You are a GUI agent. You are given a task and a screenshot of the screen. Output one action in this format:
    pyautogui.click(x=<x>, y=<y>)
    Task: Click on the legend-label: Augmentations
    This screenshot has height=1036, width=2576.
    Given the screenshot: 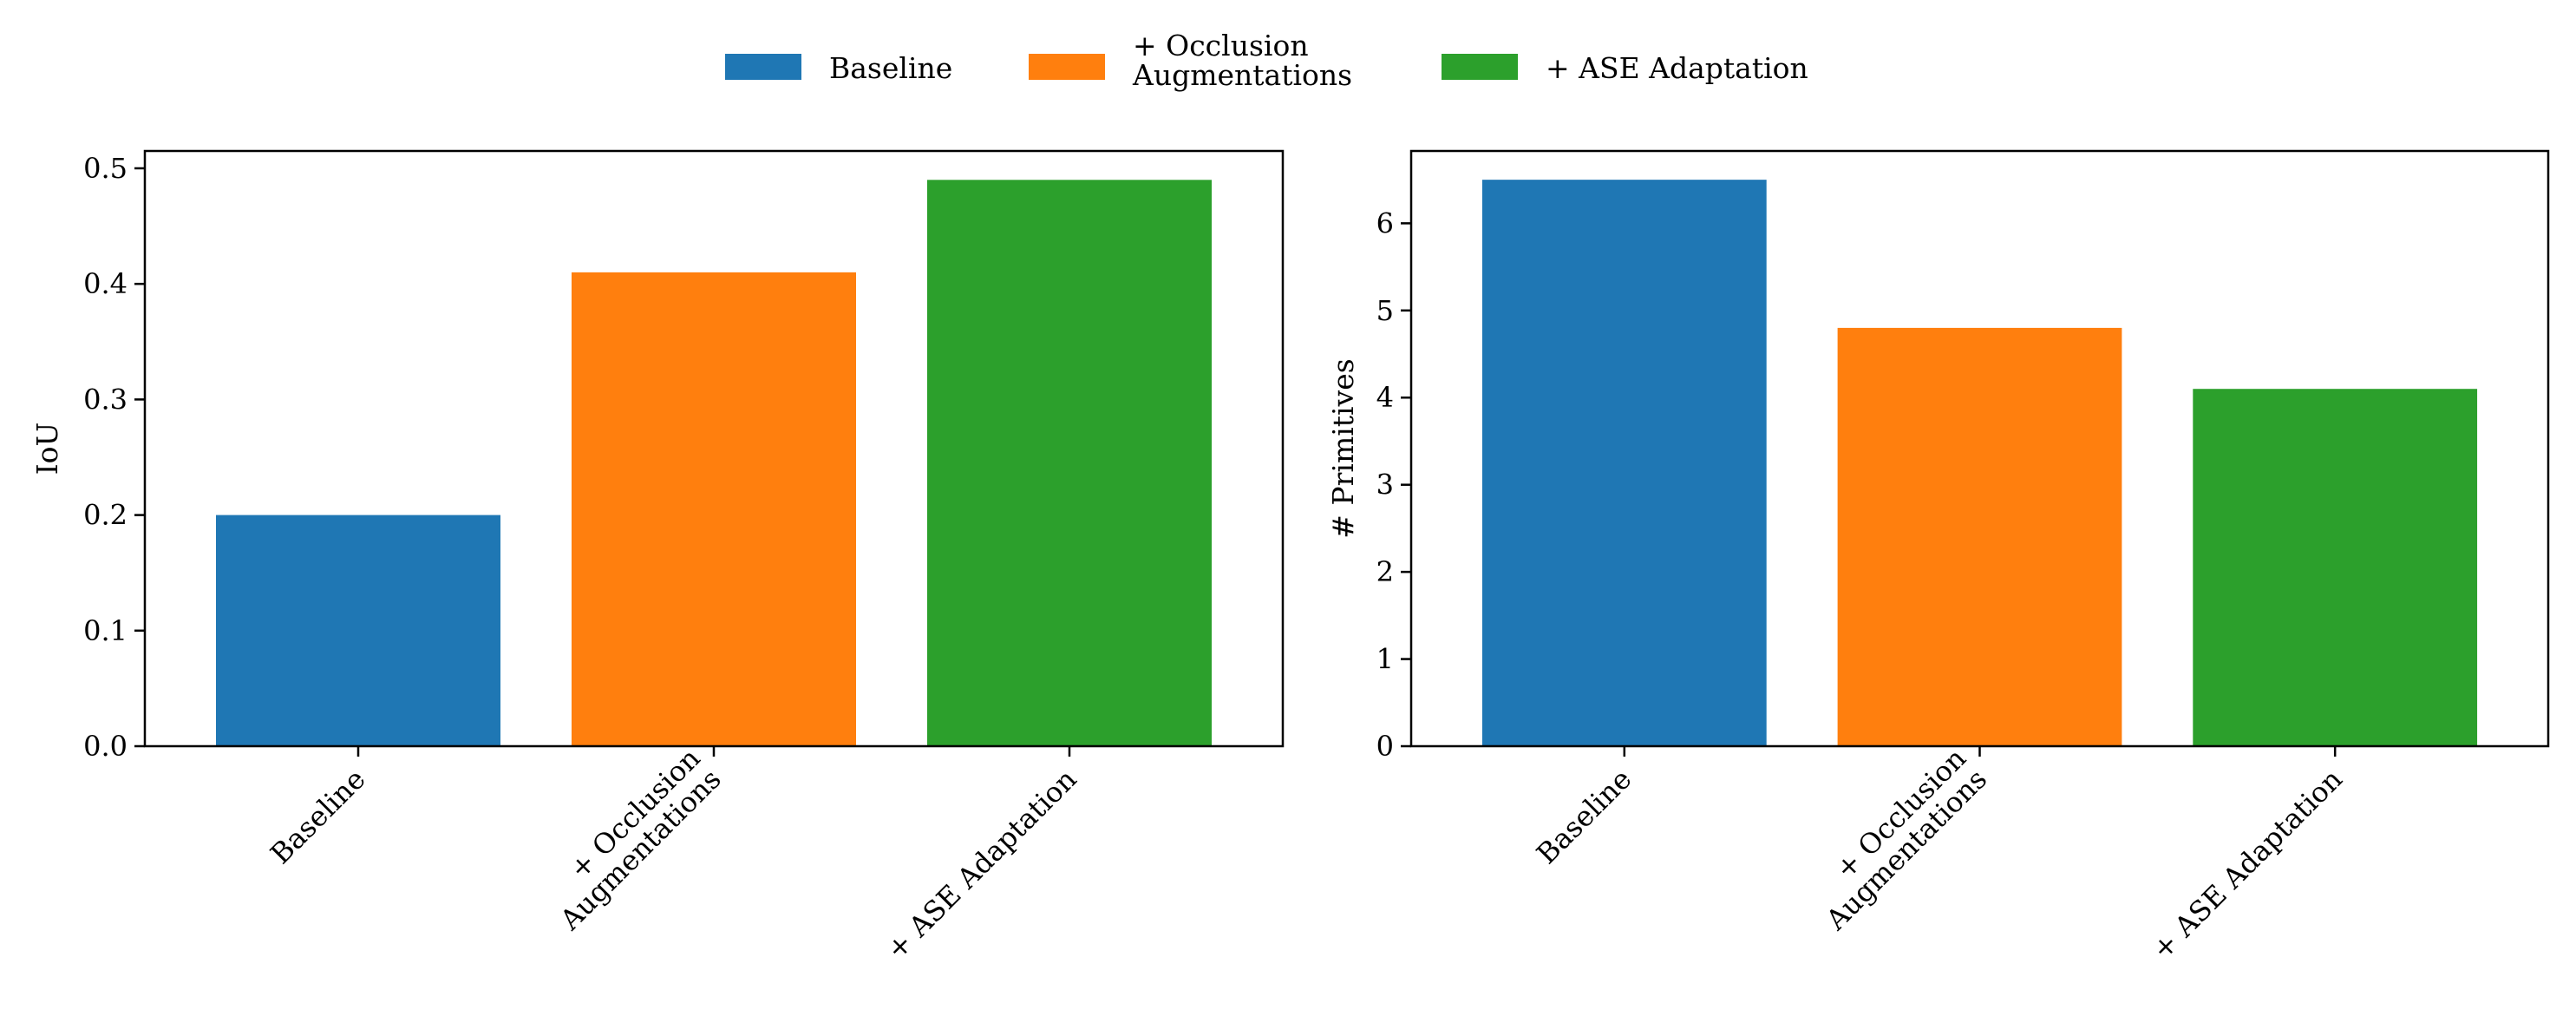 What is the action you would take?
    pyautogui.click(x=1242, y=75)
    